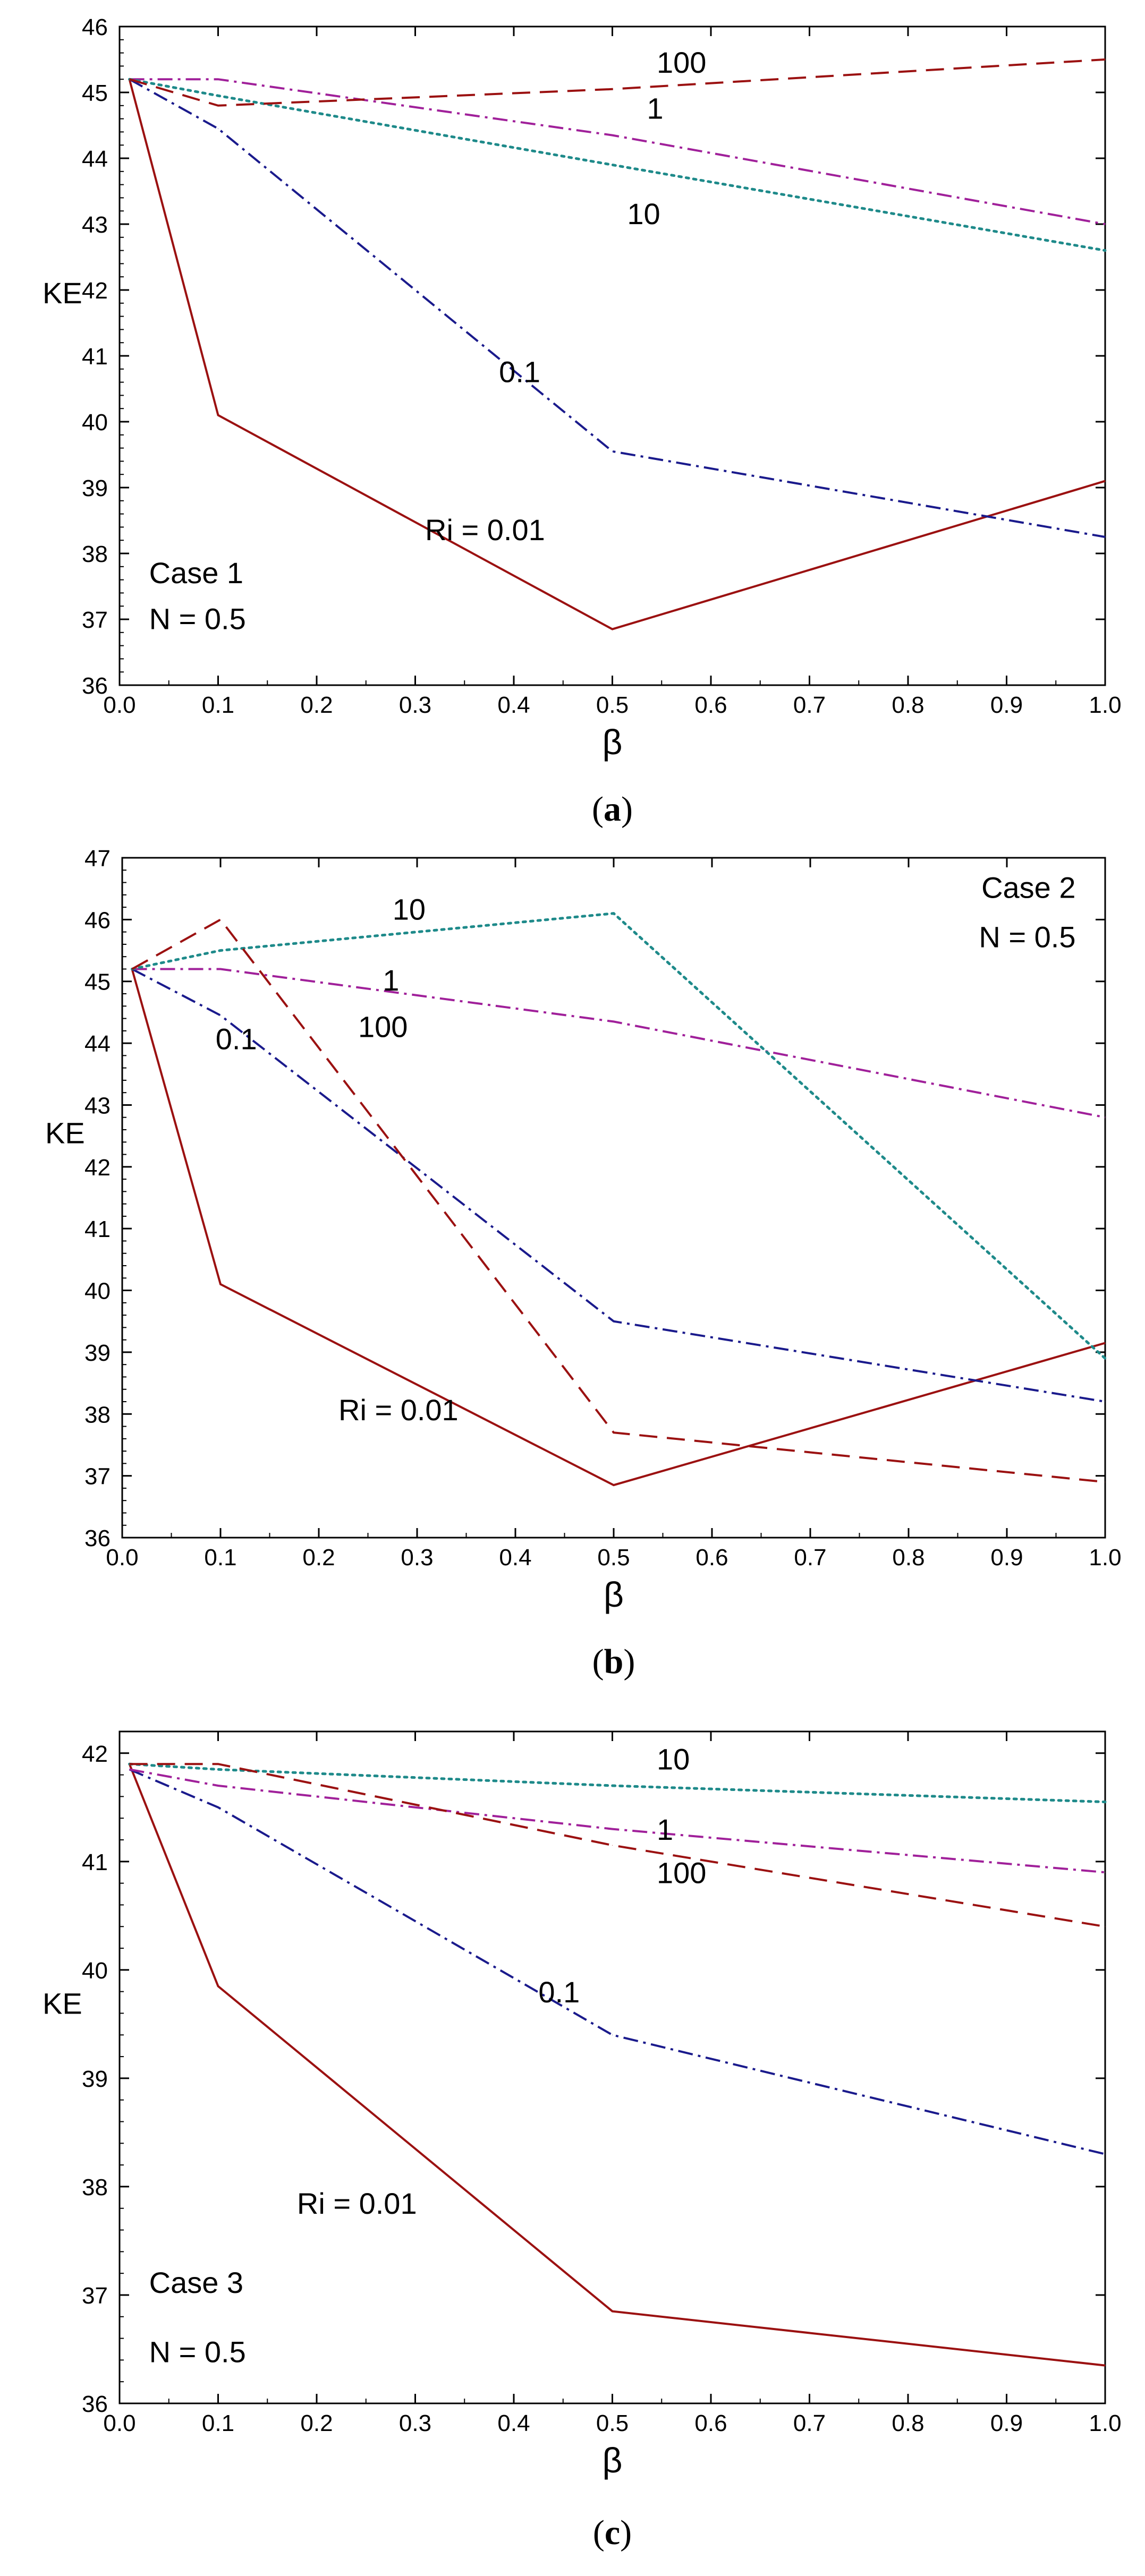 This screenshot has height=2576, width=1145. I want to click on panel-label-letter: b, so click(614, 1662).